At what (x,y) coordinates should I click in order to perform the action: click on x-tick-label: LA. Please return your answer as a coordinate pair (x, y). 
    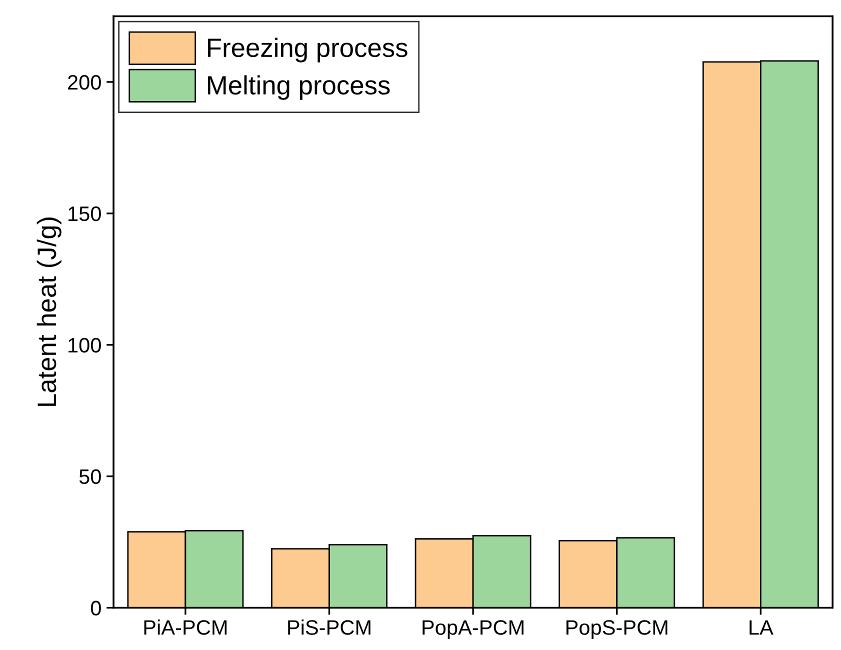
    Looking at the image, I should click on (762, 627).